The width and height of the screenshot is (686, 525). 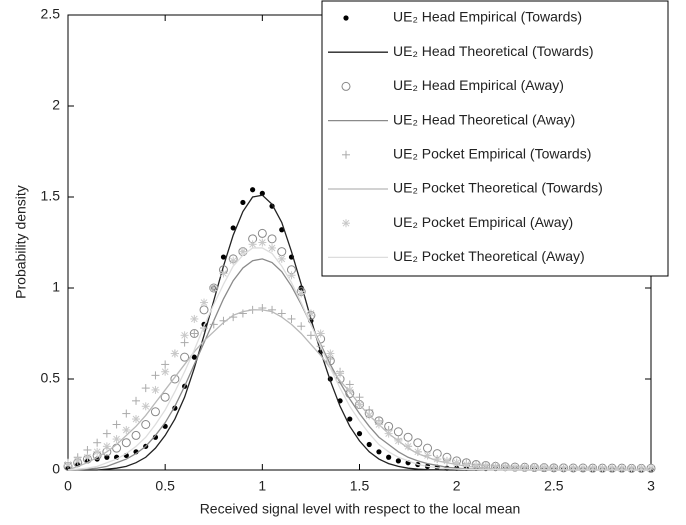 What do you see at coordinates (492, 154) in the screenshot?
I see `legend-label: UE₂ Pocket Empirical (Towards)` at bounding box center [492, 154].